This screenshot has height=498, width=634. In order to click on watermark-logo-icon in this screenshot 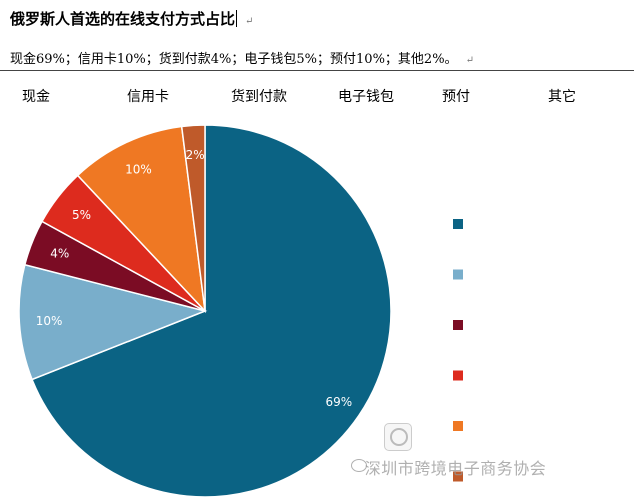, I will do `click(399, 437)`.